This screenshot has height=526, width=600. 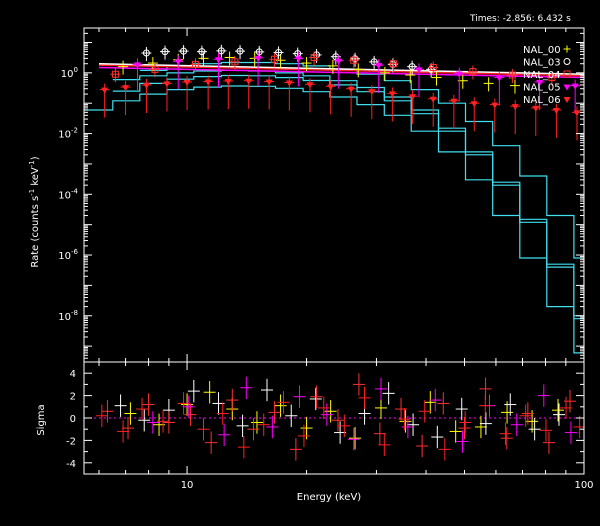 What do you see at coordinates (329, 497) in the screenshot?
I see `x-axis-label: Energy (keV)` at bounding box center [329, 497].